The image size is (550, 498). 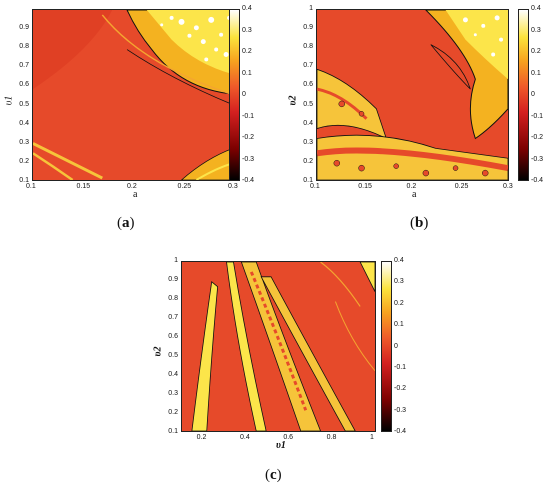 I want to click on heatmap-a, so click(x=133, y=95).